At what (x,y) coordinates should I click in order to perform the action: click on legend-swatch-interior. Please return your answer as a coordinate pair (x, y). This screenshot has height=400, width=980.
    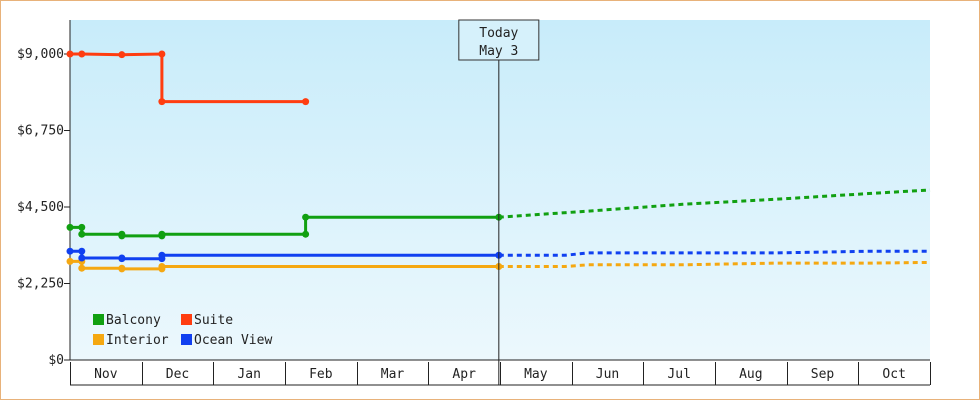
    Looking at the image, I should click on (98, 339).